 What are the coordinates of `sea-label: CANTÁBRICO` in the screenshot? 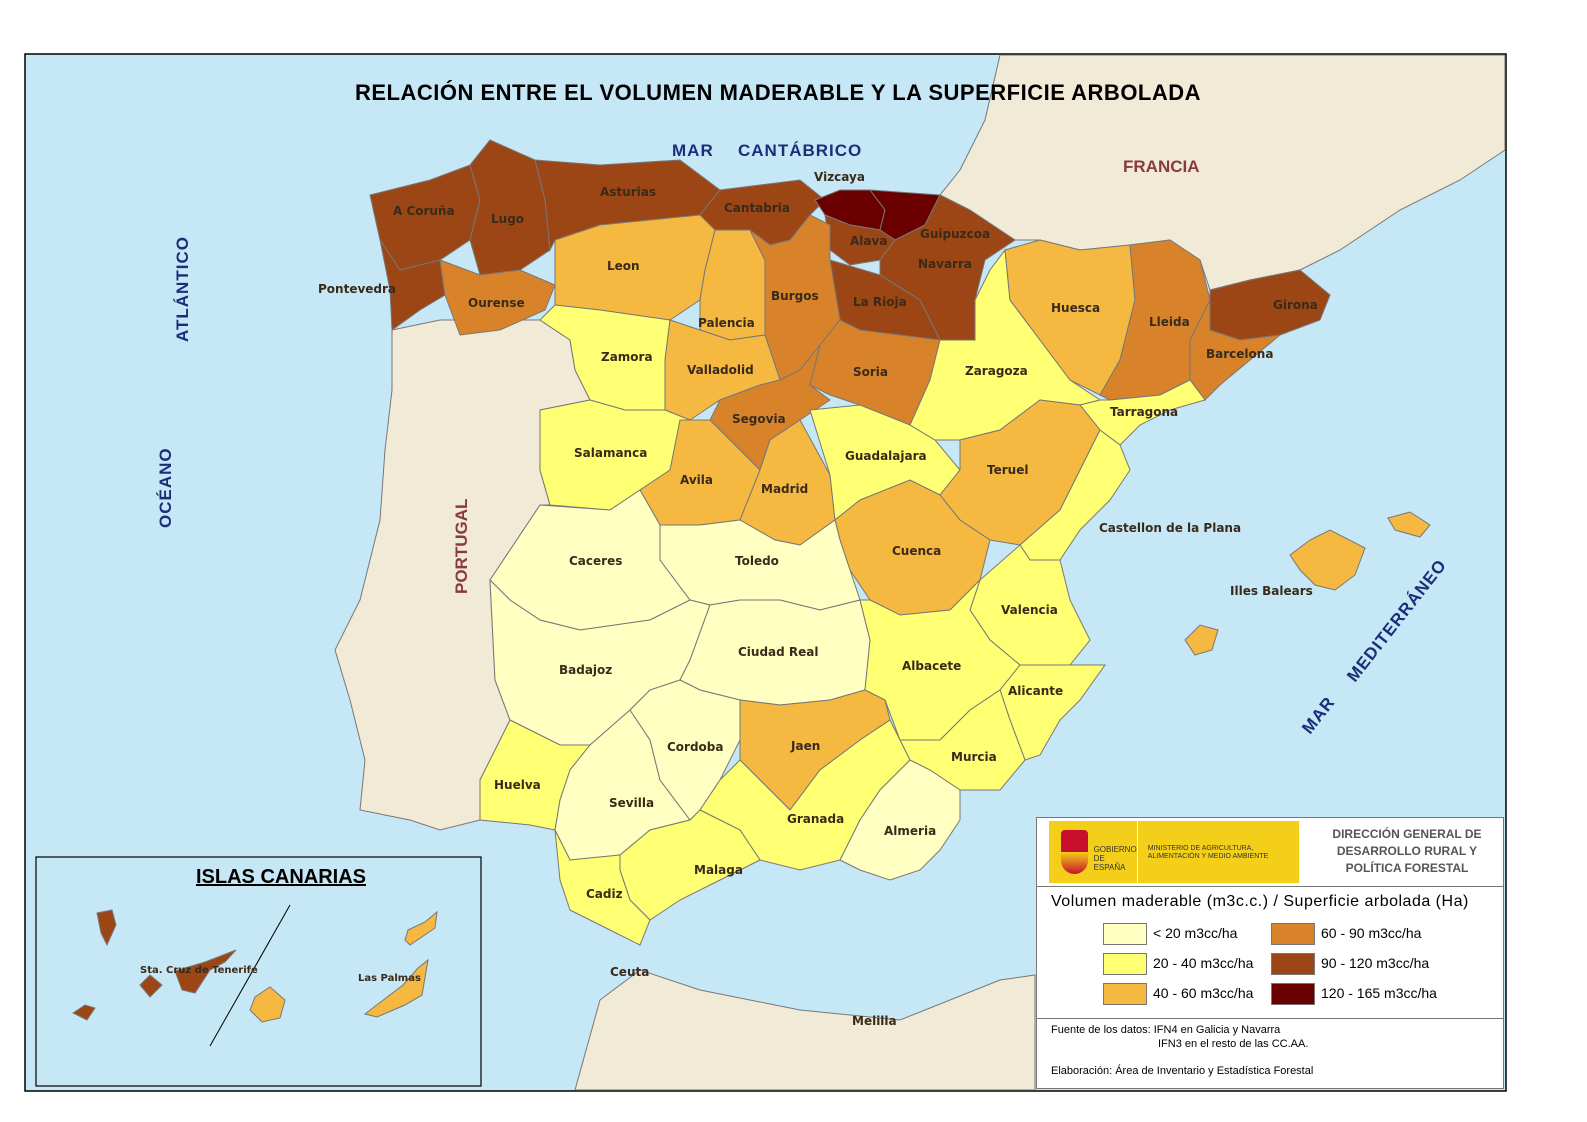 It's located at (800, 150).